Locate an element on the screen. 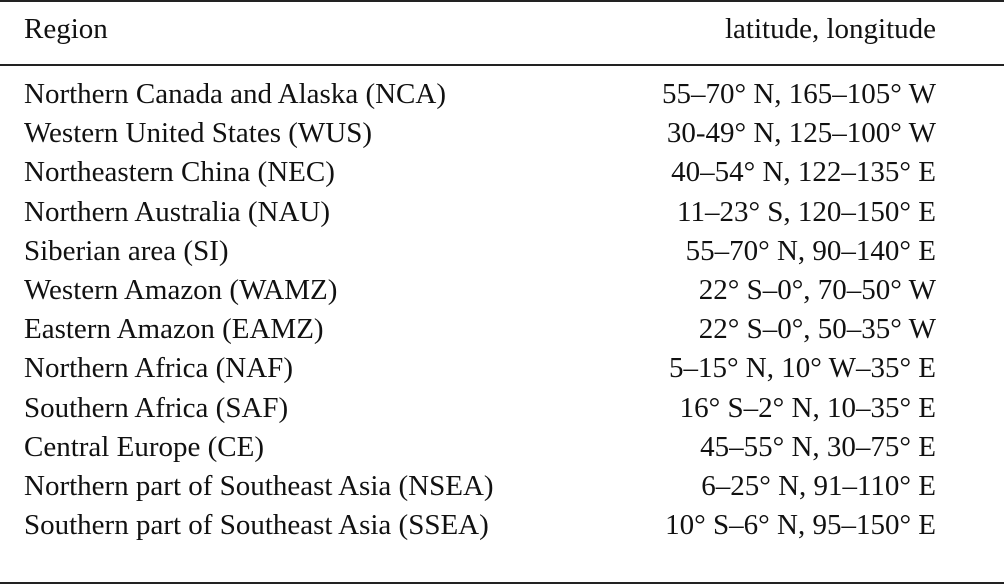 Image resolution: width=1004 pixels, height=585 pixels. bottom-rule is located at coordinates (502, 583).